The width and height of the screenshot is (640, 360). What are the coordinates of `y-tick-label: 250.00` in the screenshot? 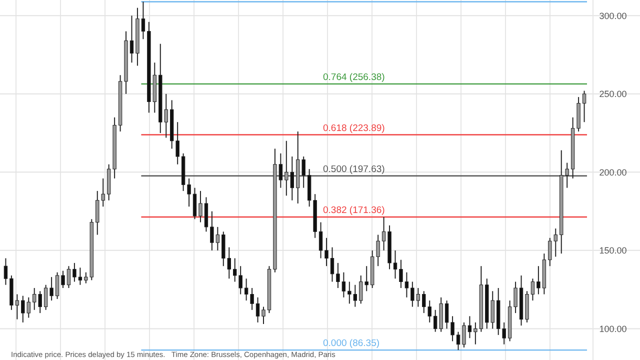 It's located at (613, 94).